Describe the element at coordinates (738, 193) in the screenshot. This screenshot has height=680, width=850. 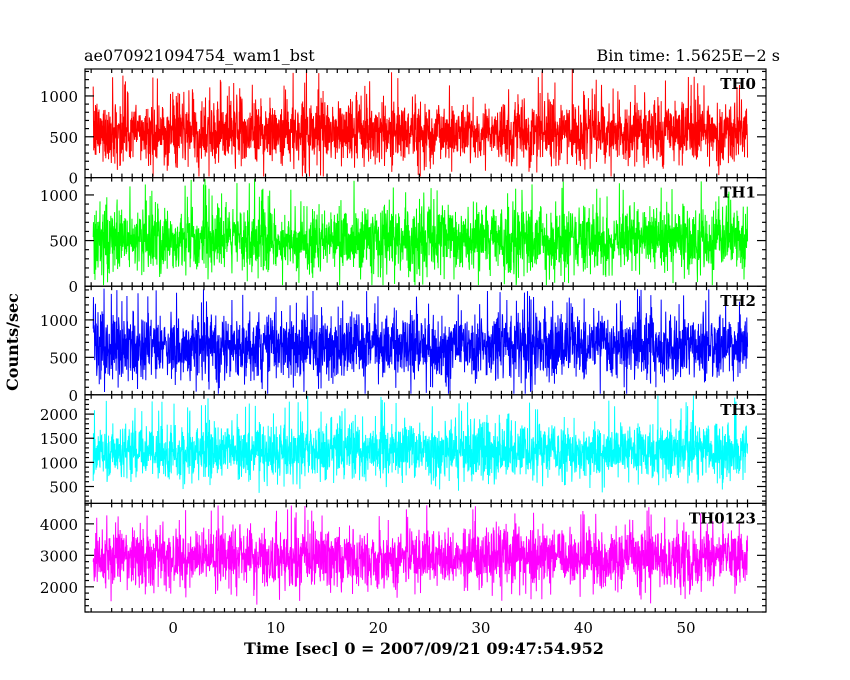
I see `panel-label-th1: TH1` at that location.